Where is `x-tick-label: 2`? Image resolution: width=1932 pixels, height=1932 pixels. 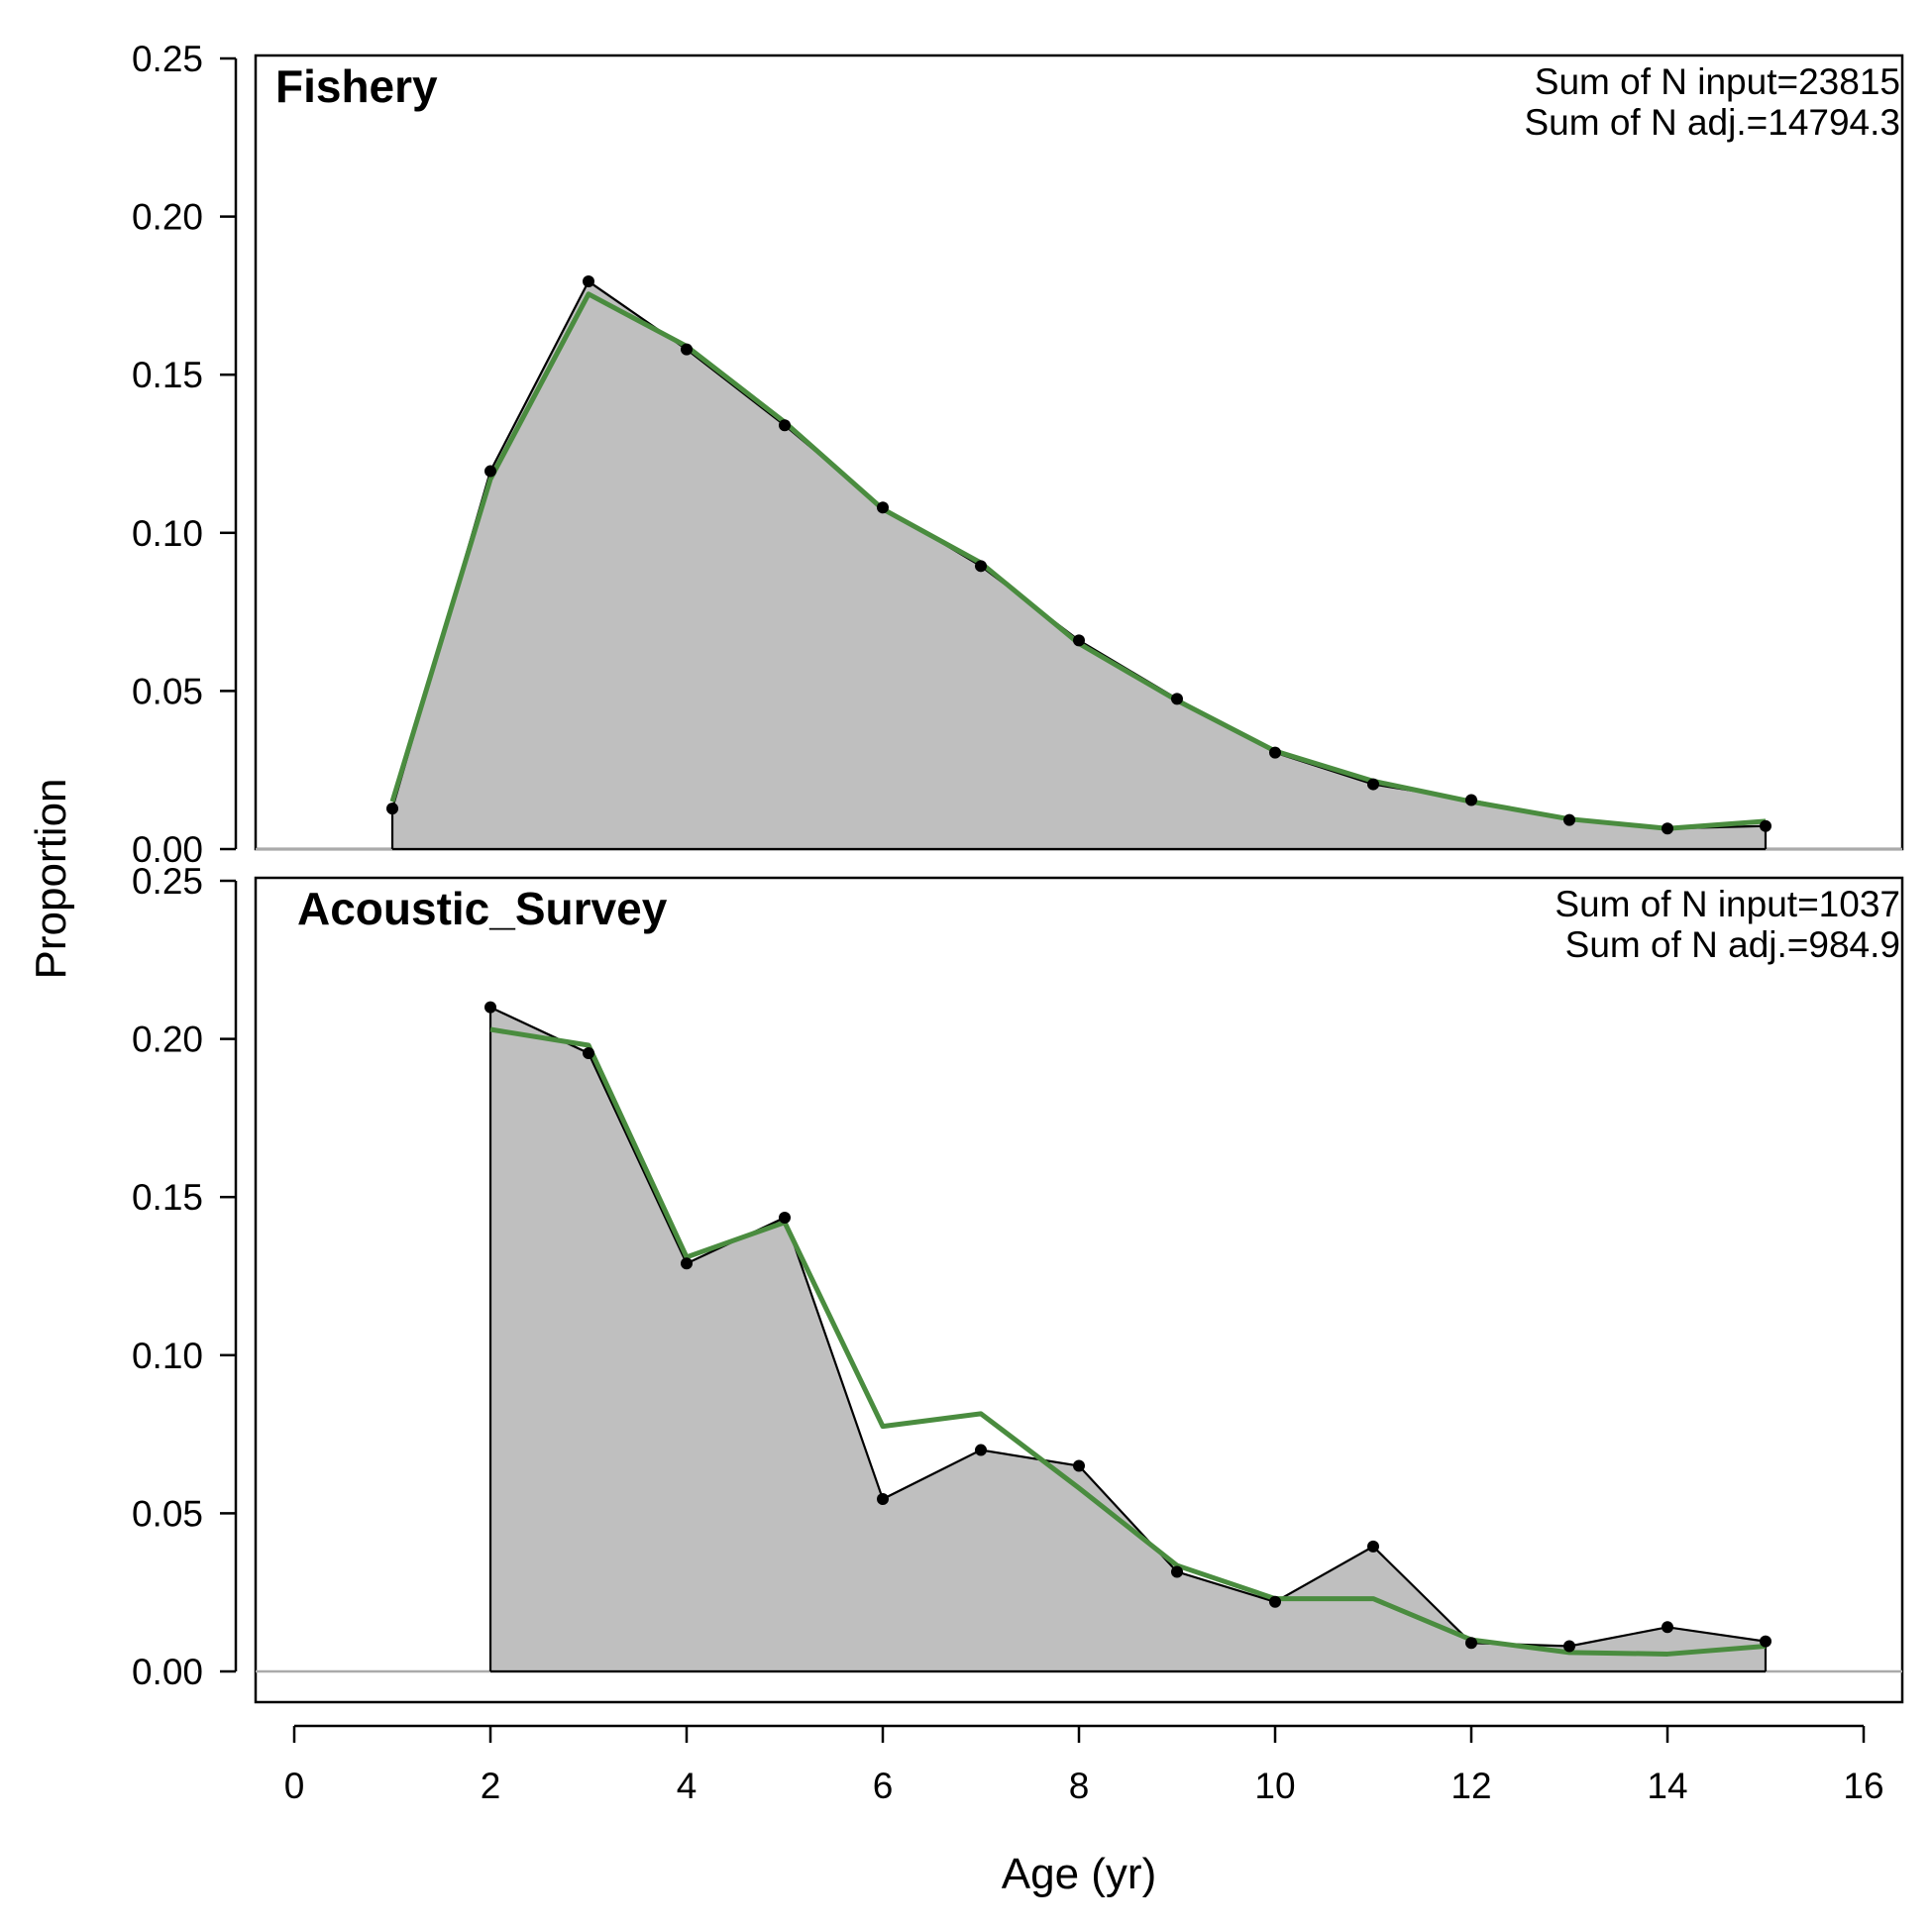 x-tick-label: 2 is located at coordinates (491, 1786).